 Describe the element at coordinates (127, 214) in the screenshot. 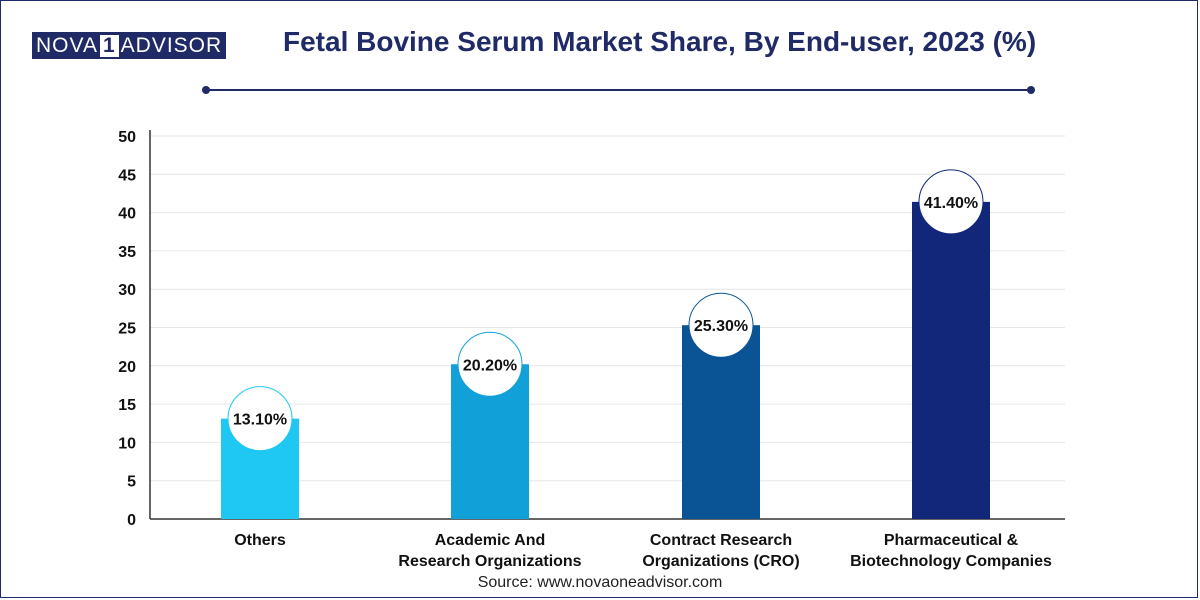

I see `y-tick-label: 40` at that location.